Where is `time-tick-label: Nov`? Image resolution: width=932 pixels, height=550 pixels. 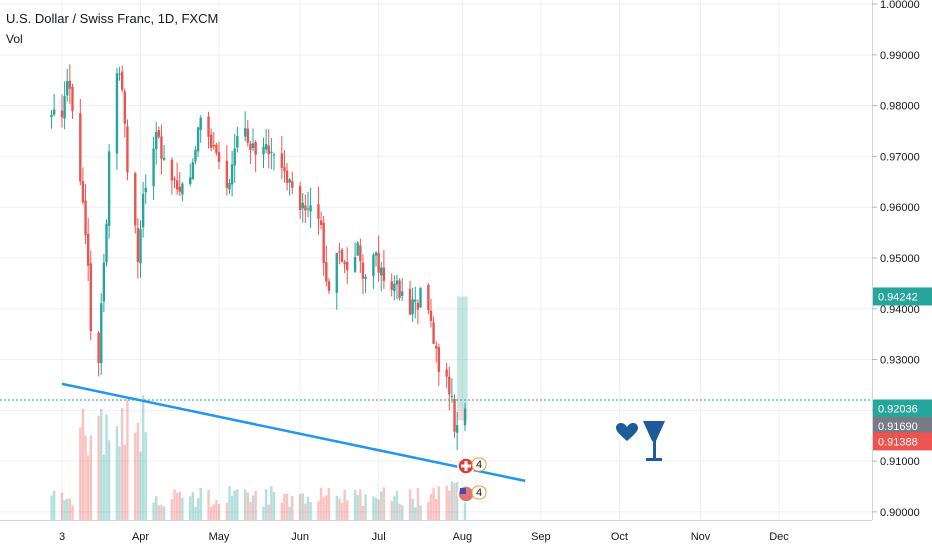
time-tick-label: Nov is located at coordinates (701, 537).